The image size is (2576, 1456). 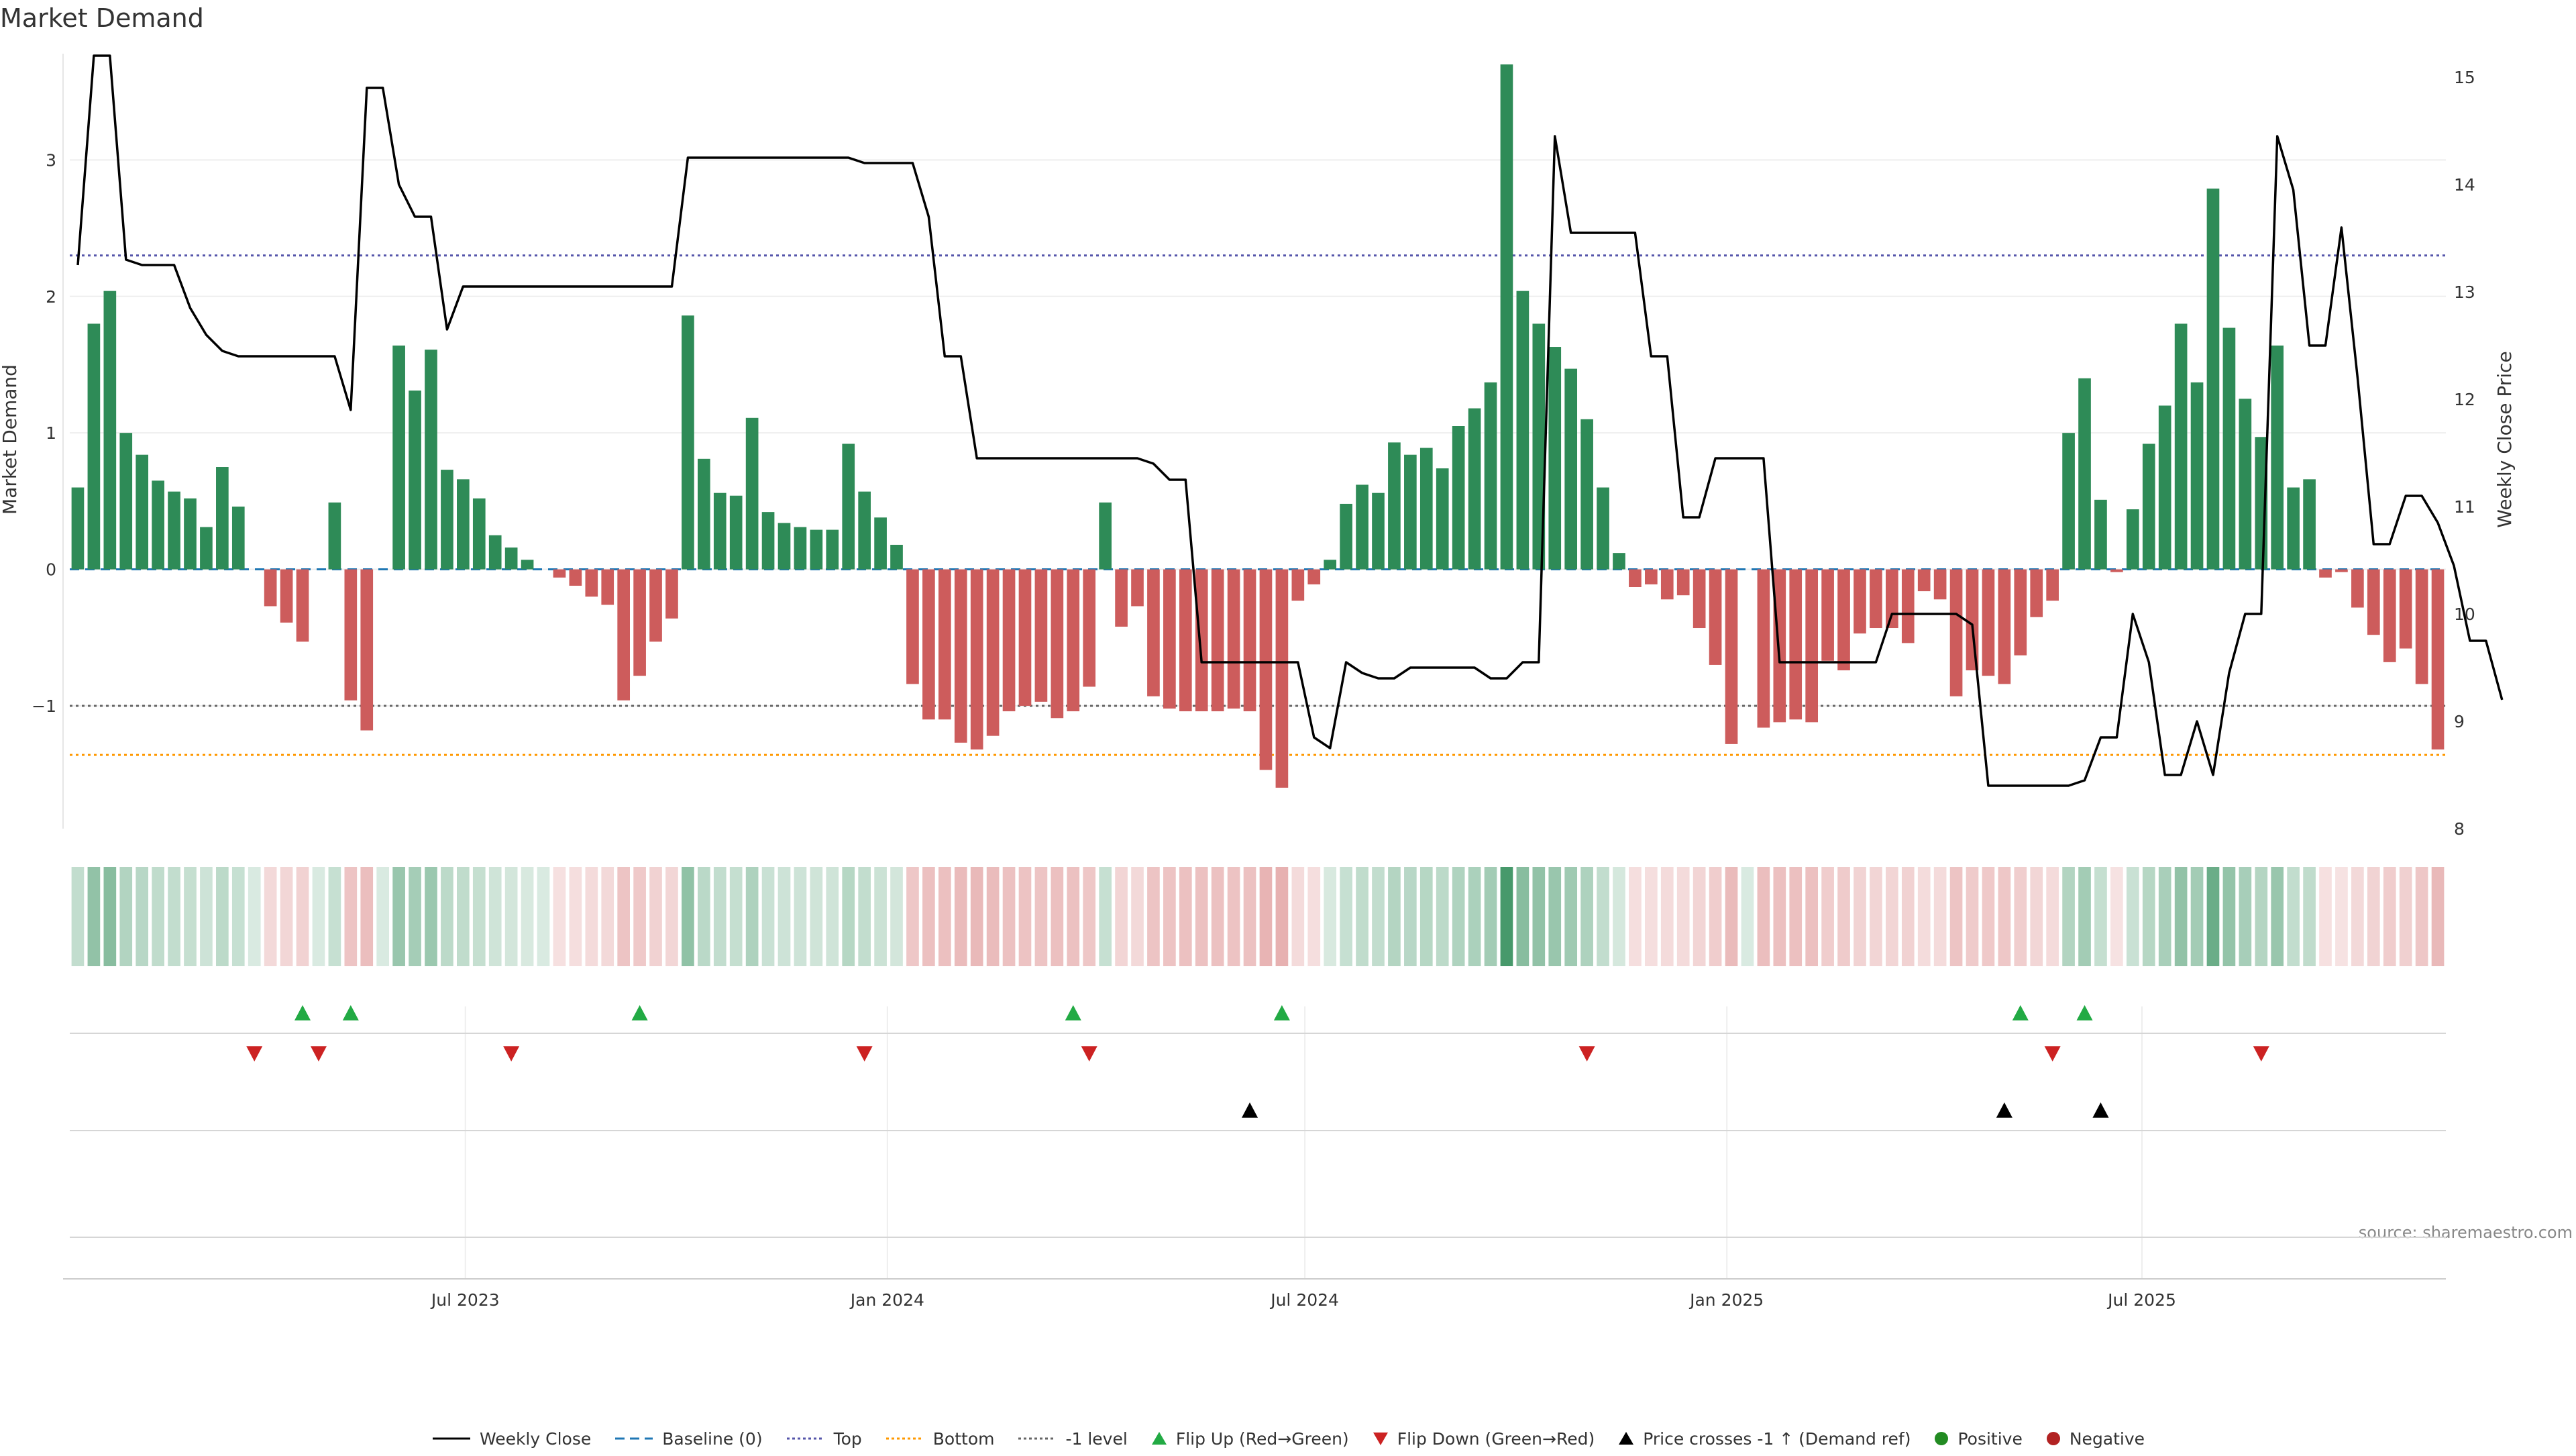 What do you see at coordinates (1258, 1121) in the screenshot?
I see `event-markers` at bounding box center [1258, 1121].